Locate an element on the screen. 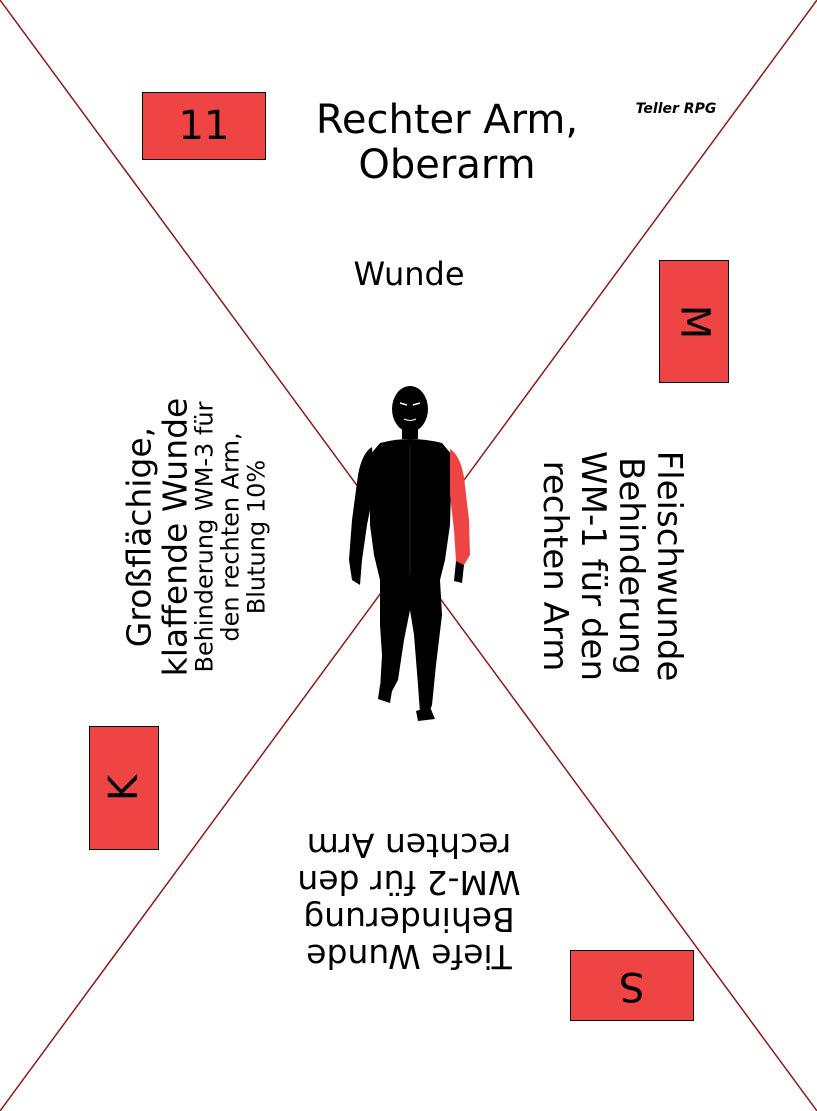 This screenshot has height=1111, width=817. card-title-line2: Oberarm is located at coordinates (447, 165).